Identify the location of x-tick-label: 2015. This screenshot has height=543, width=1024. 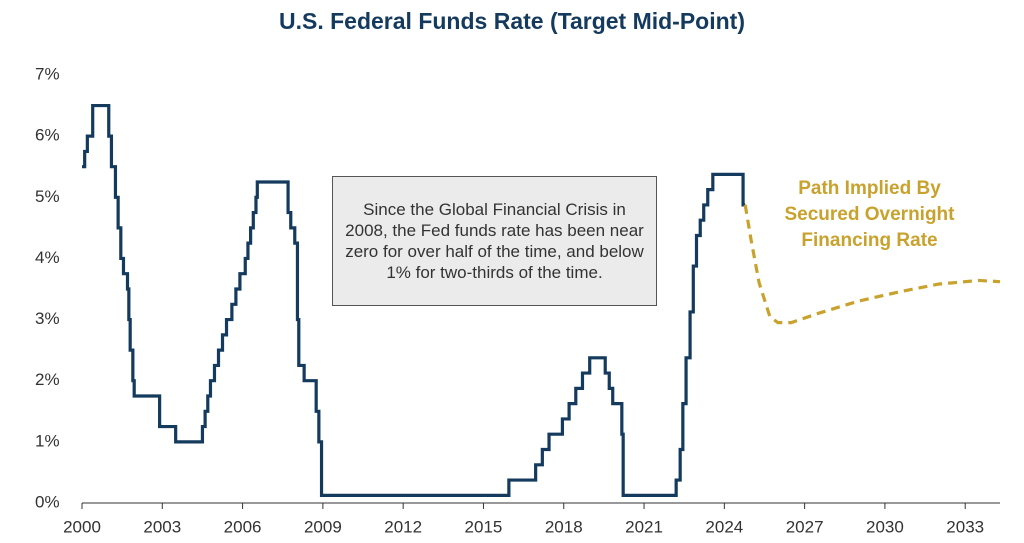
(484, 526).